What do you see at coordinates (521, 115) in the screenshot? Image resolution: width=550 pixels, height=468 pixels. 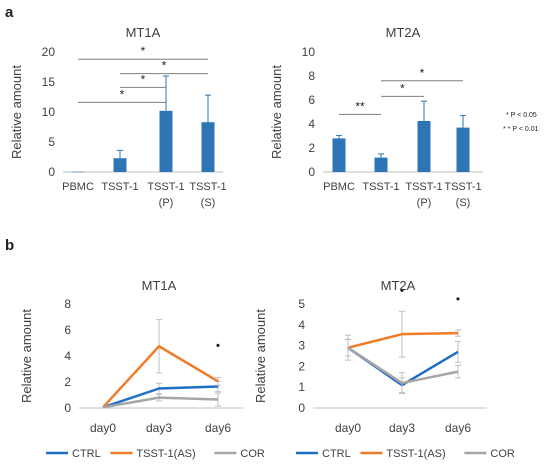 I see `significance-legend-p005: * P < 0.05` at bounding box center [521, 115].